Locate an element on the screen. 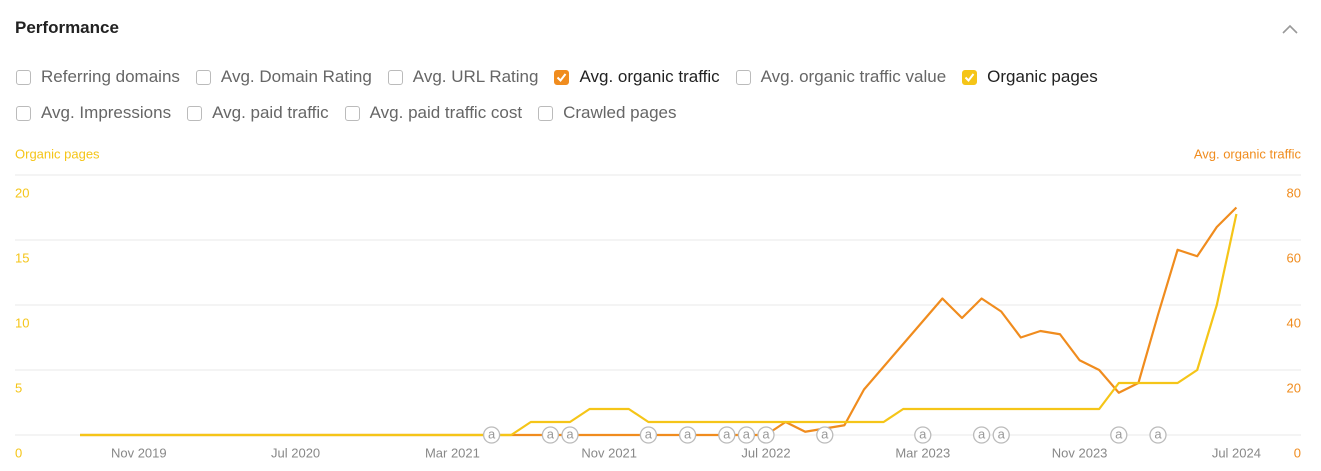 This screenshot has width=1321, height=471. checkbox-label: Avg. URL Rating is located at coordinates (475, 76).